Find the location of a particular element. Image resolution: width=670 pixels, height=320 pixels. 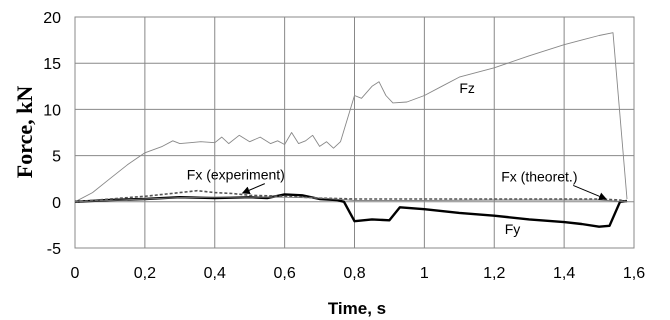

series-line-fx-theoret is located at coordinates (351, 199).